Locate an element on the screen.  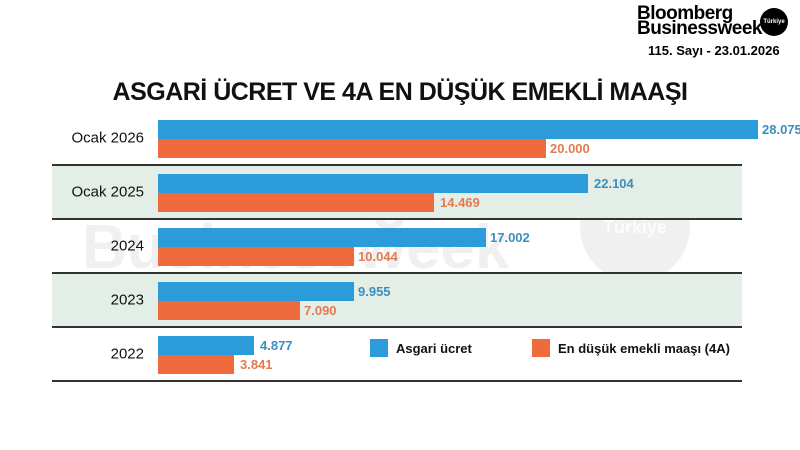
value-emekli: 14.469 is located at coordinates (460, 202).